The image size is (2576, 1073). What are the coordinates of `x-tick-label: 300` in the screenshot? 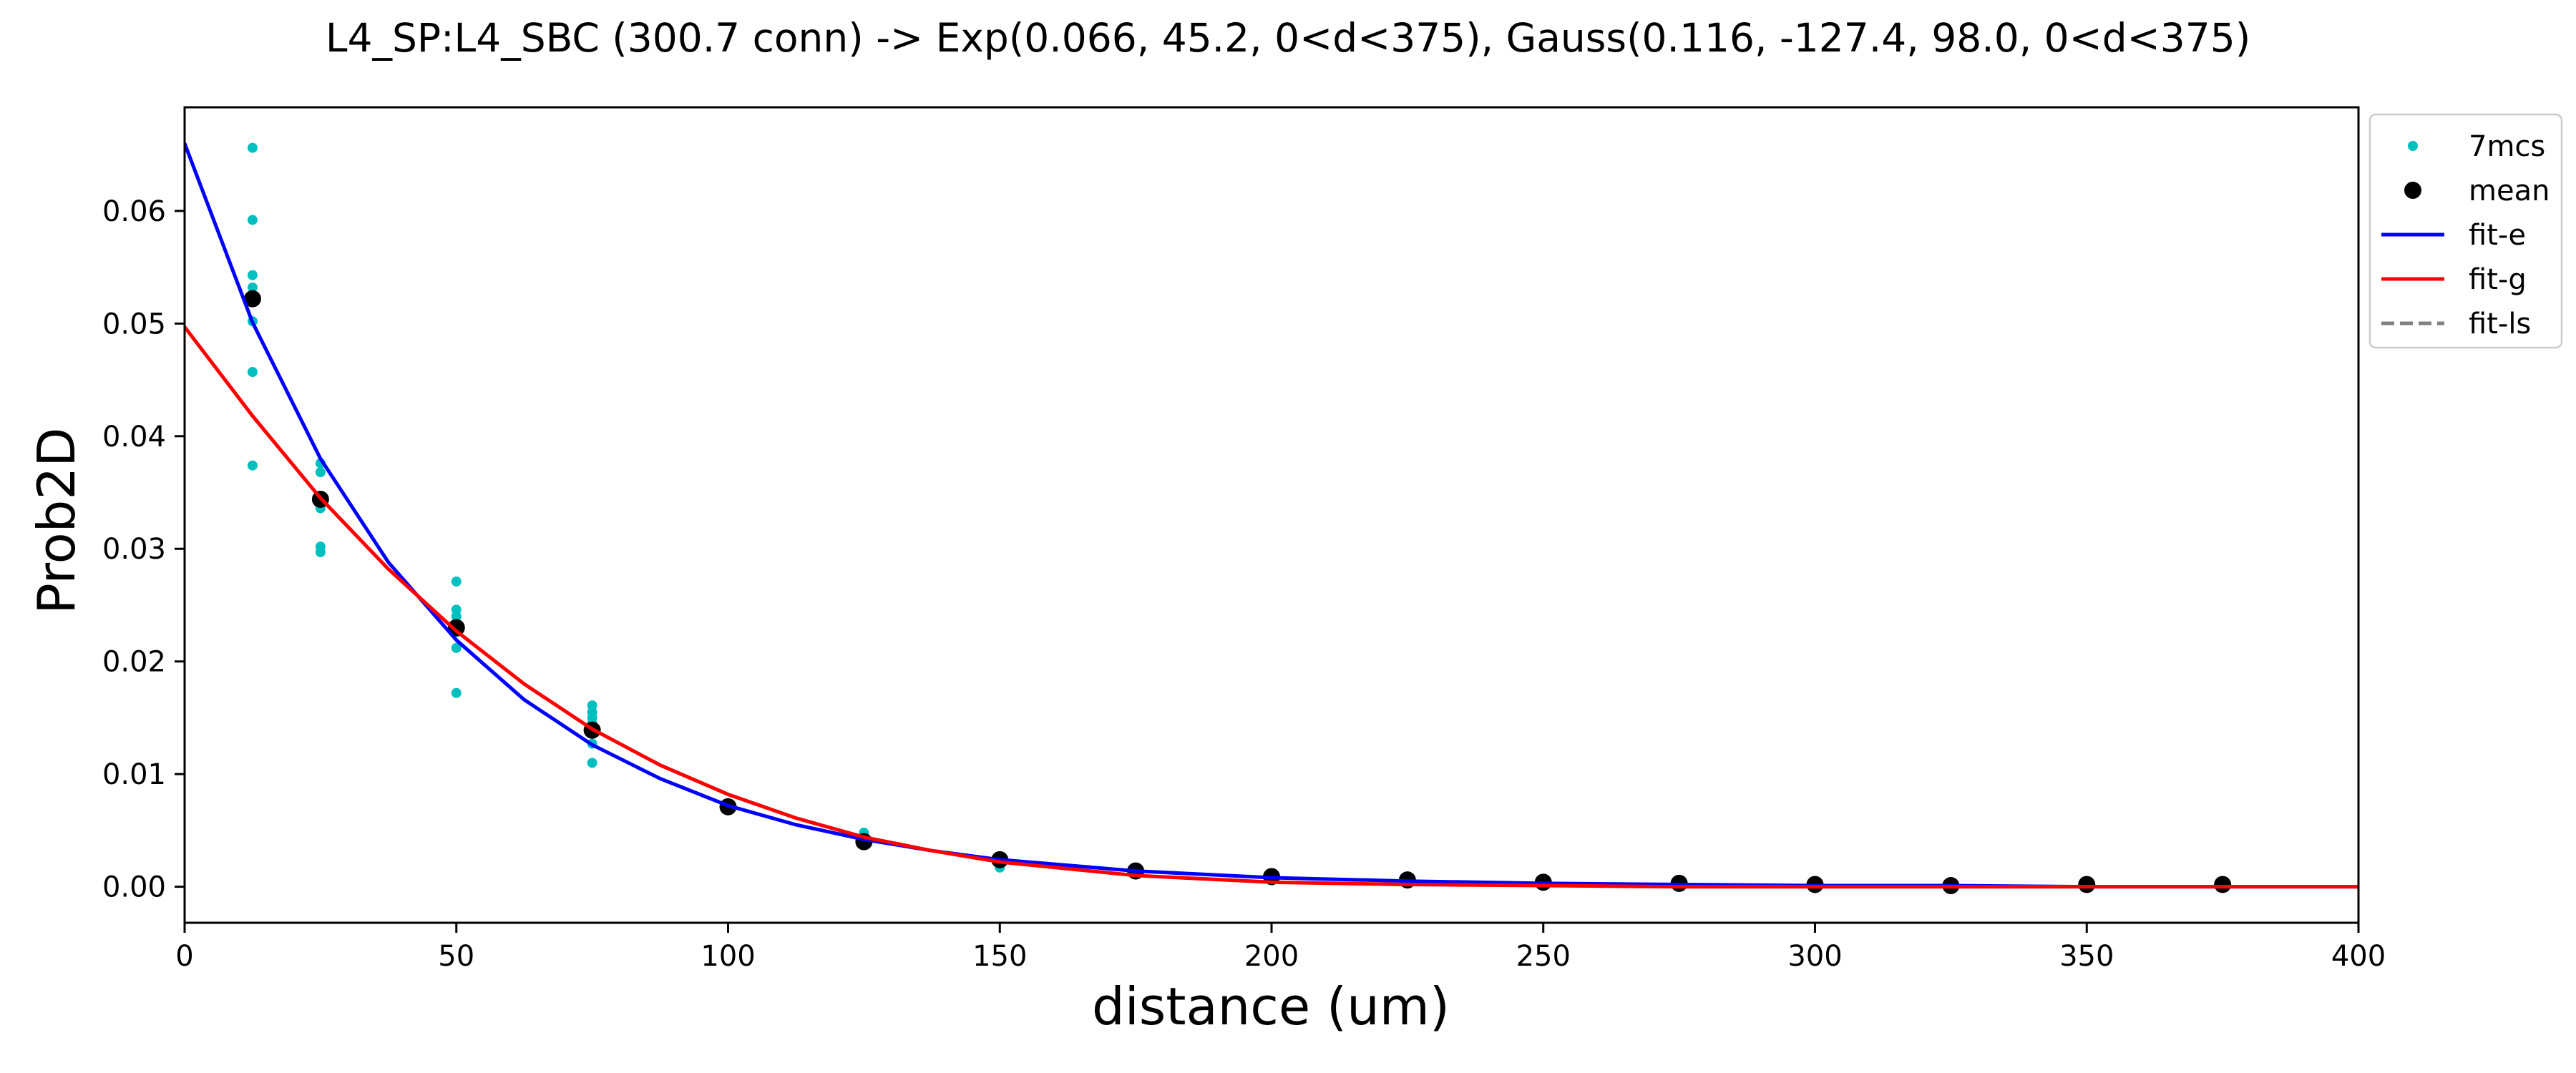 It's located at (1814, 956).